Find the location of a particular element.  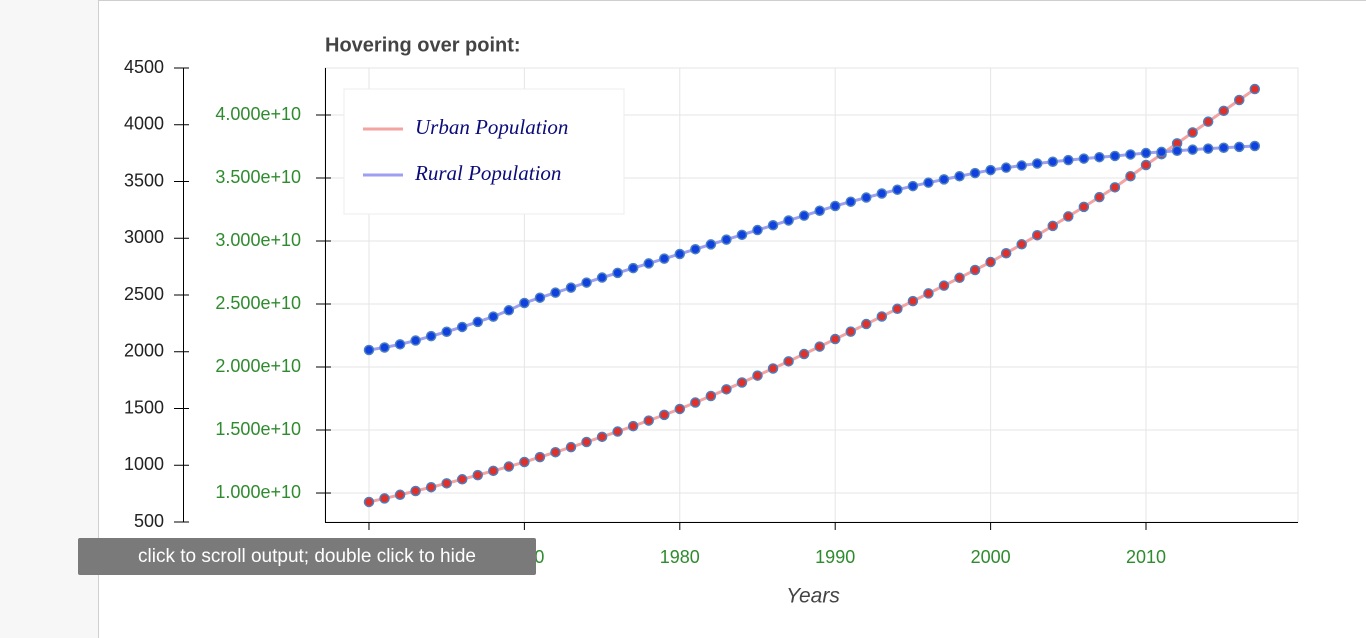

x-axis-label: Years is located at coordinates (813, 596).